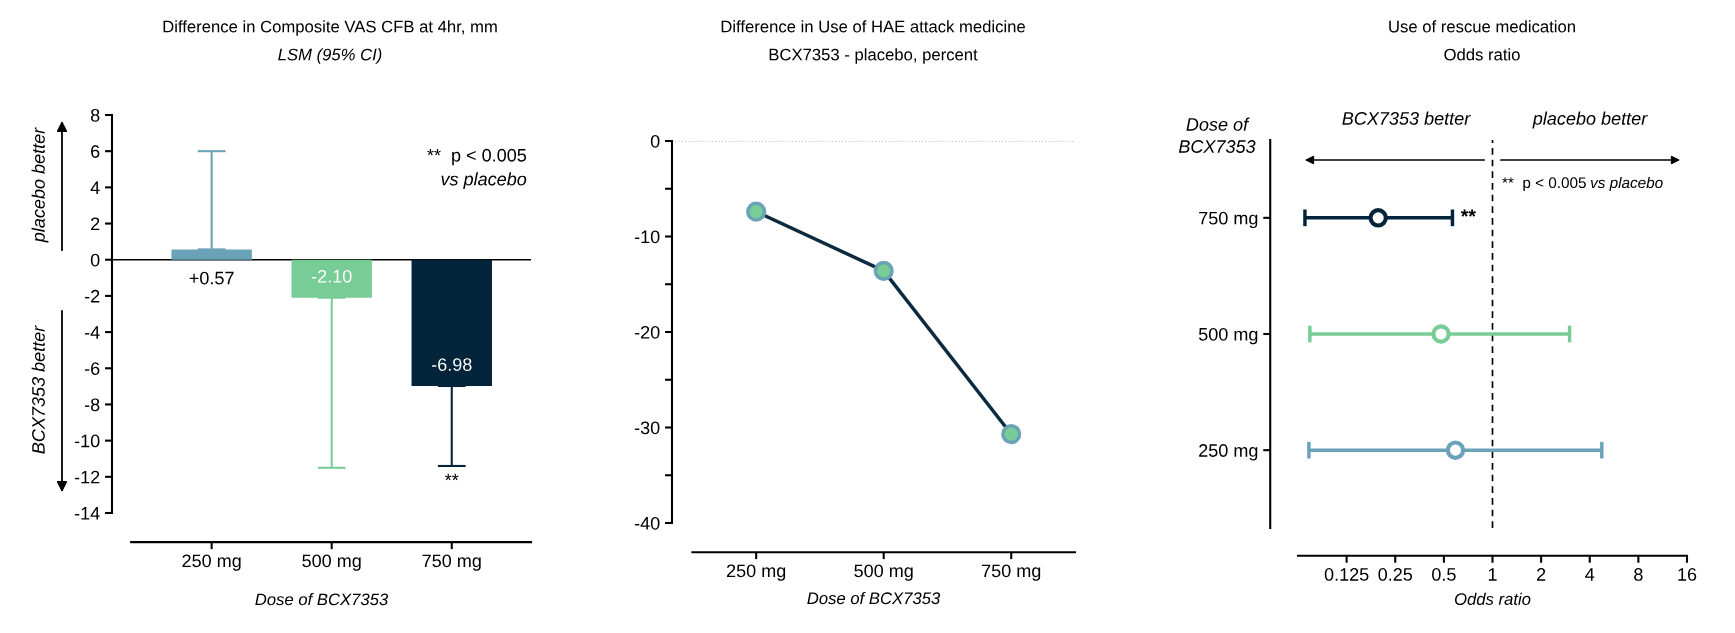  I want to click on y-tick-label: -20, so click(647, 332).